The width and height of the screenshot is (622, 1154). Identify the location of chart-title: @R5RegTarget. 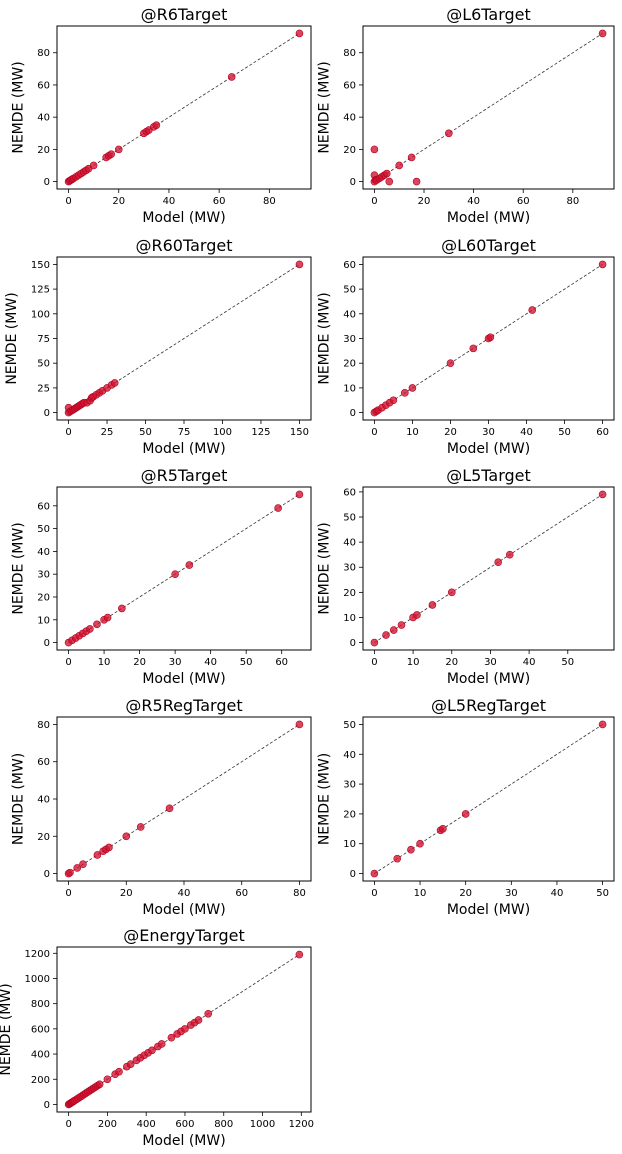
(183, 705).